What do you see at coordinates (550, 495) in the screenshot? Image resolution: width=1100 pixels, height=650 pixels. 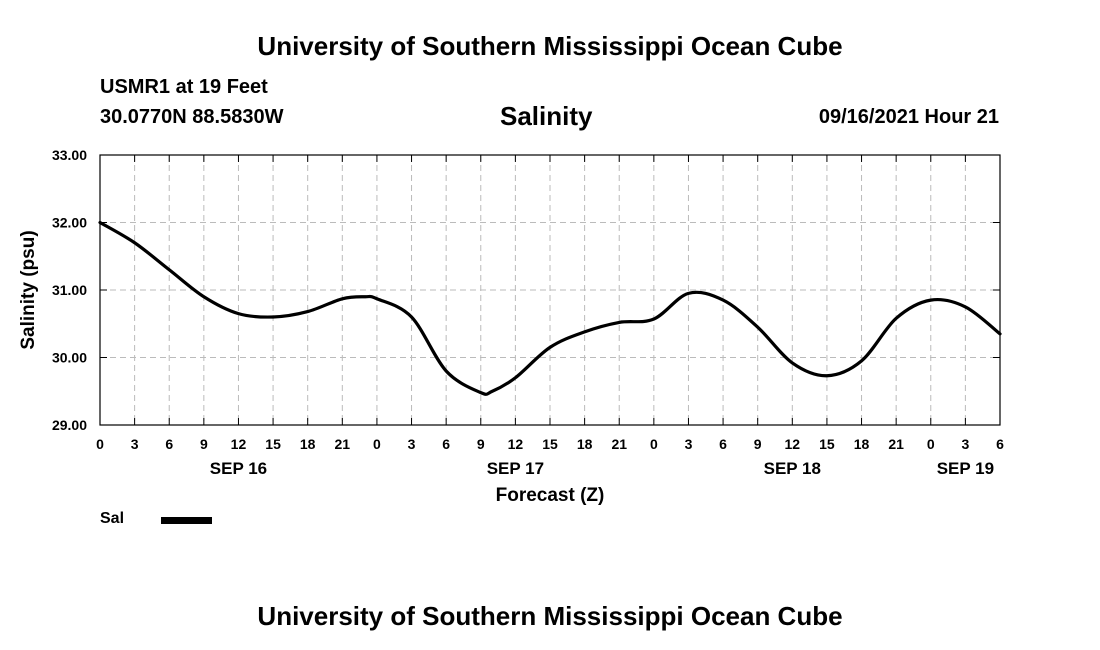 I see `x-axis-title: Forecast (Z)` at bounding box center [550, 495].